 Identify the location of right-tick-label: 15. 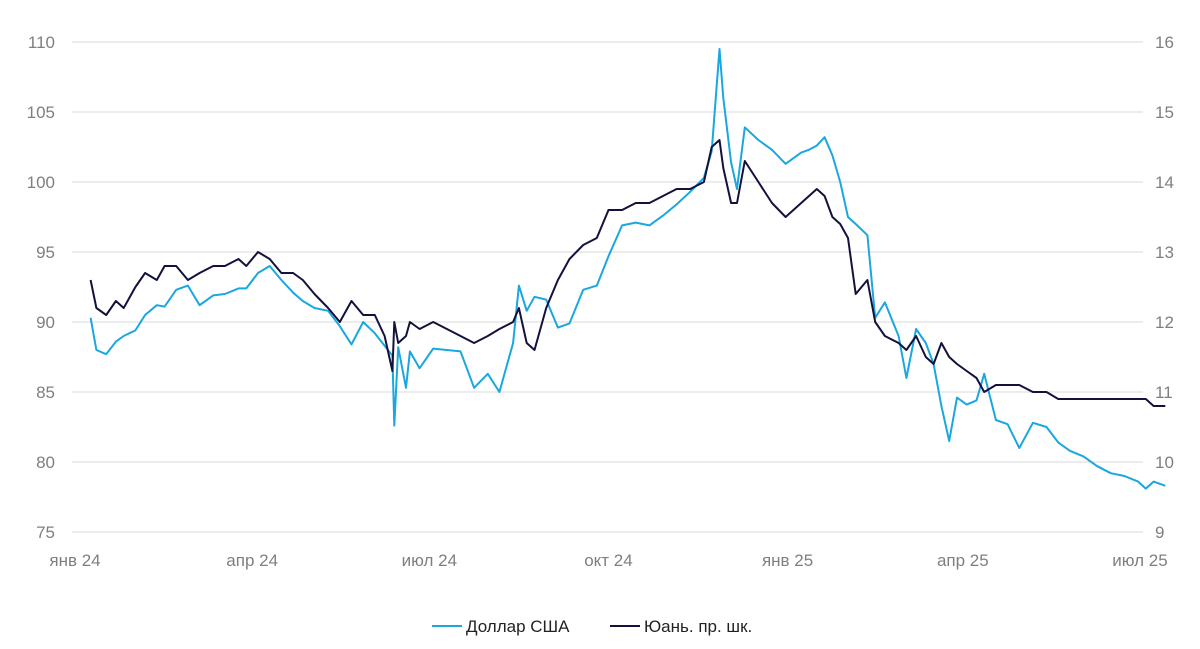
(1164, 112).